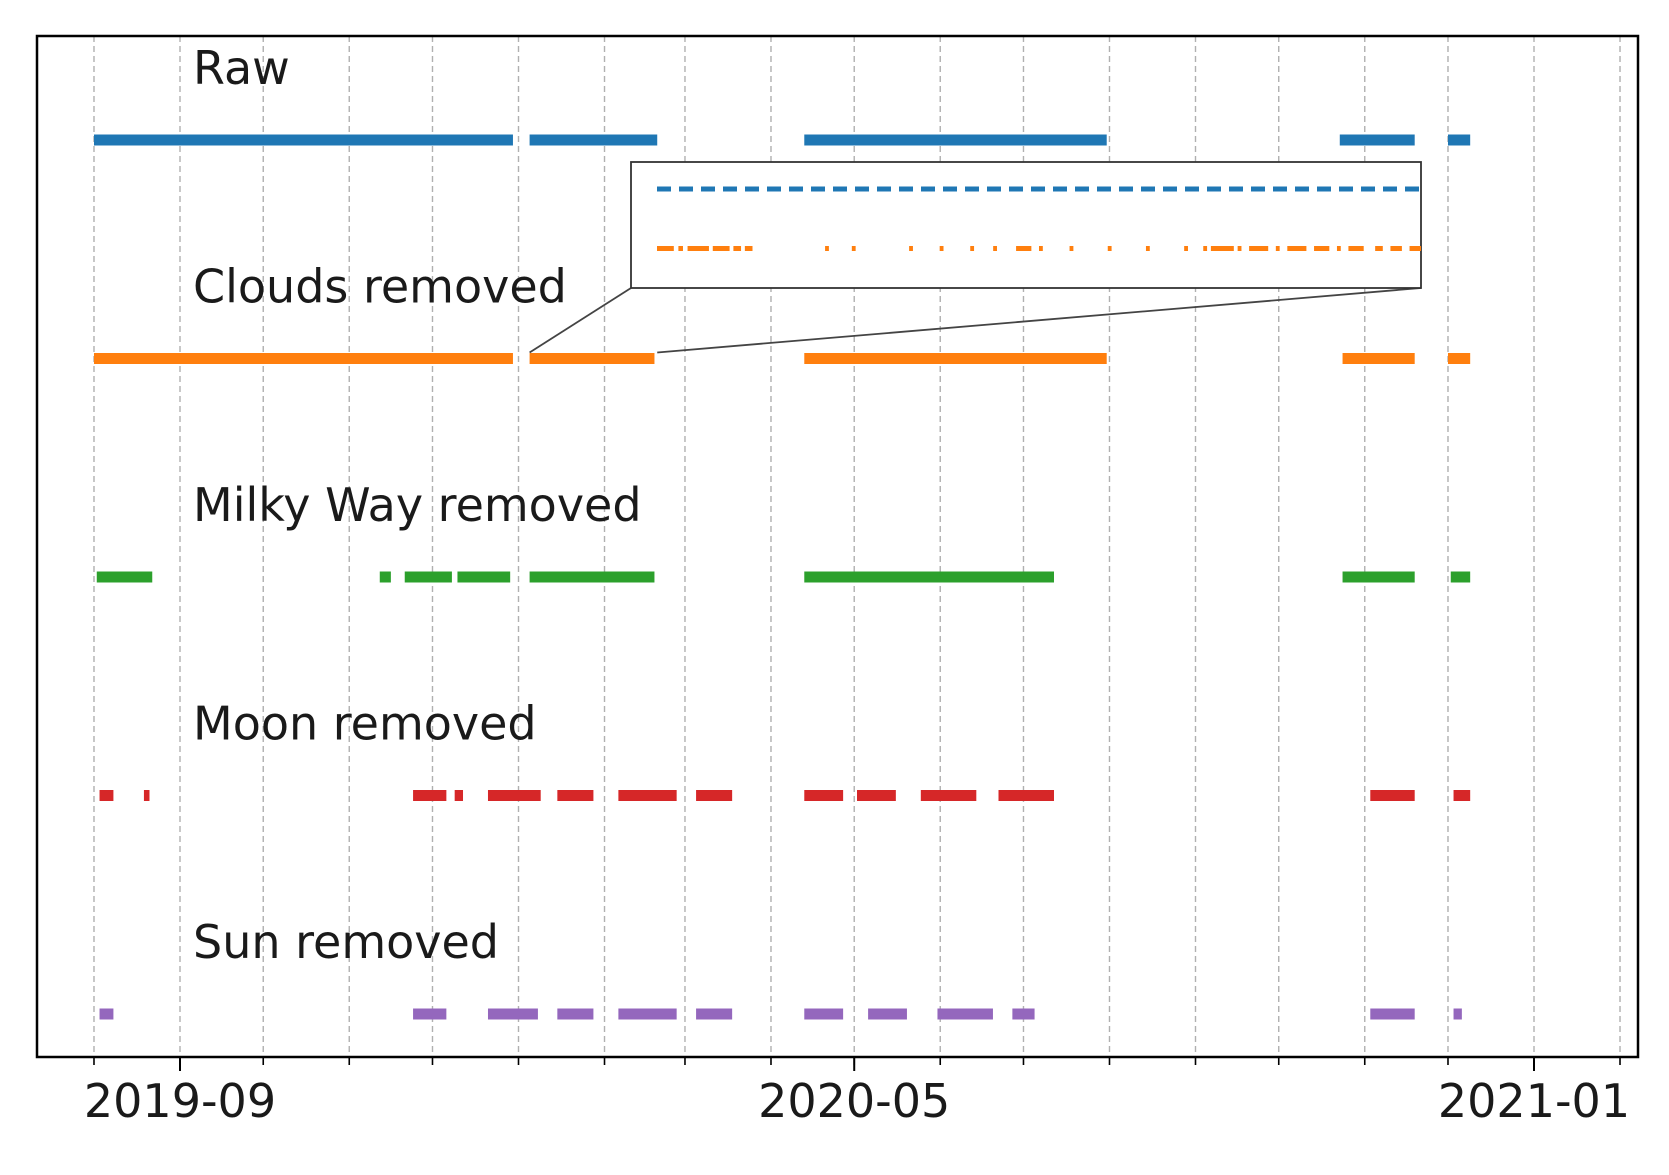 The height and width of the screenshot is (1175, 1669). I want to click on series-moon-removed, so click(785, 795).